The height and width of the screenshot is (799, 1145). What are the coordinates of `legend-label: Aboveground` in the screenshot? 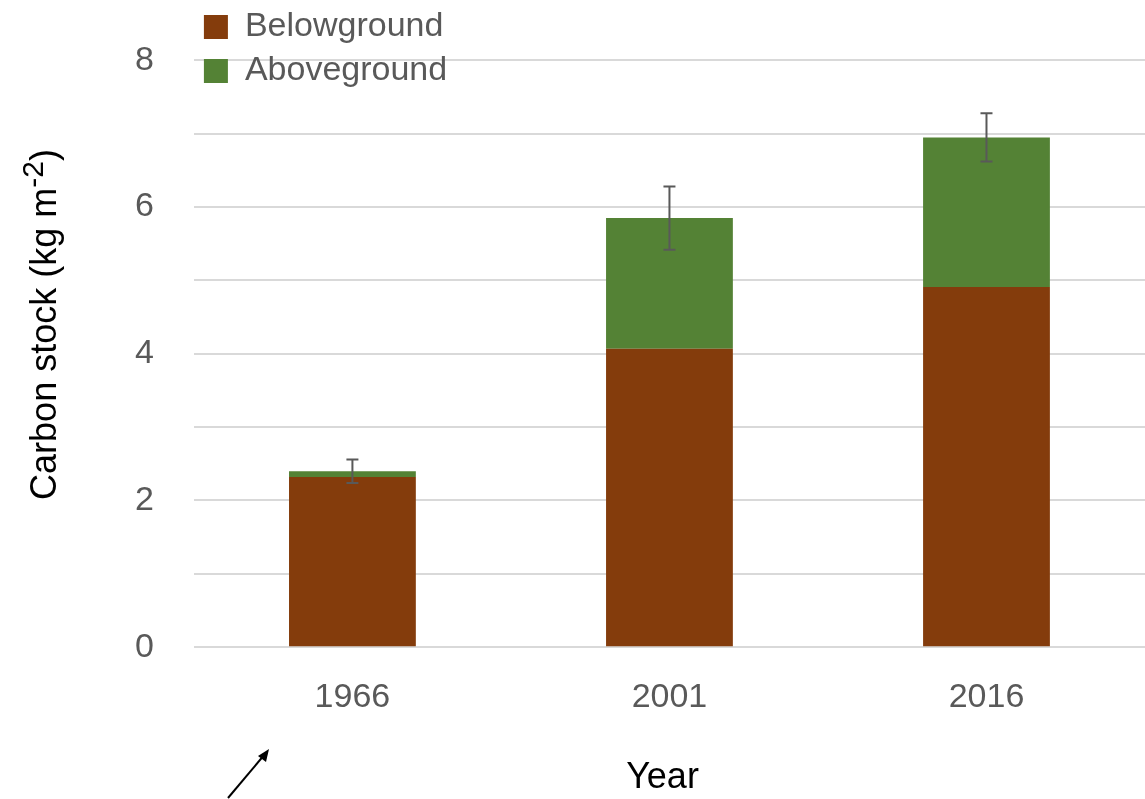 It's located at (346, 68).